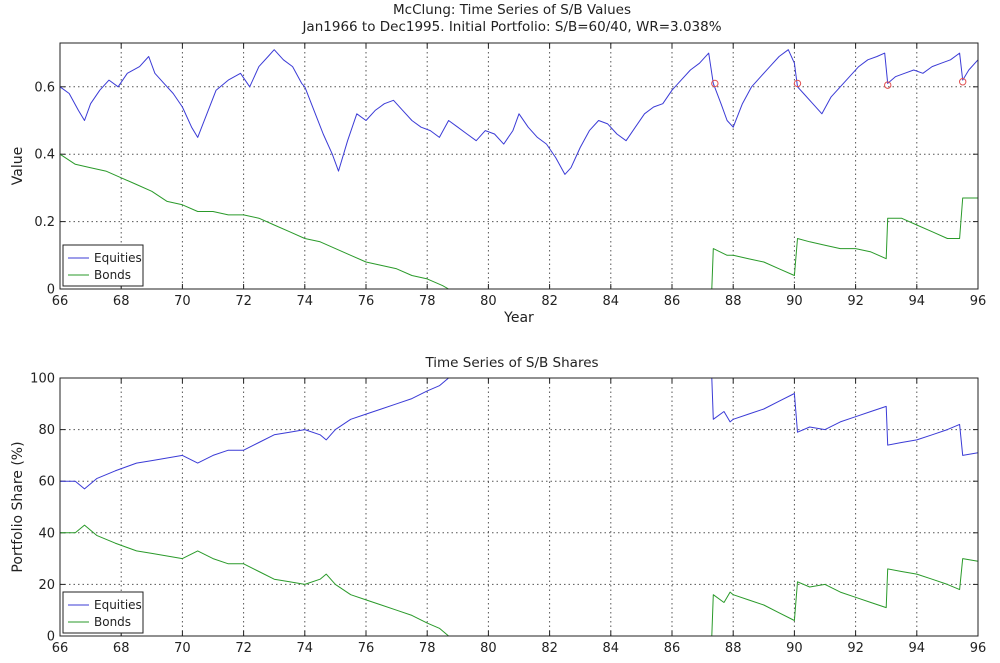  What do you see at coordinates (46, 533) in the screenshot?
I see `y-tick-label: 40` at bounding box center [46, 533].